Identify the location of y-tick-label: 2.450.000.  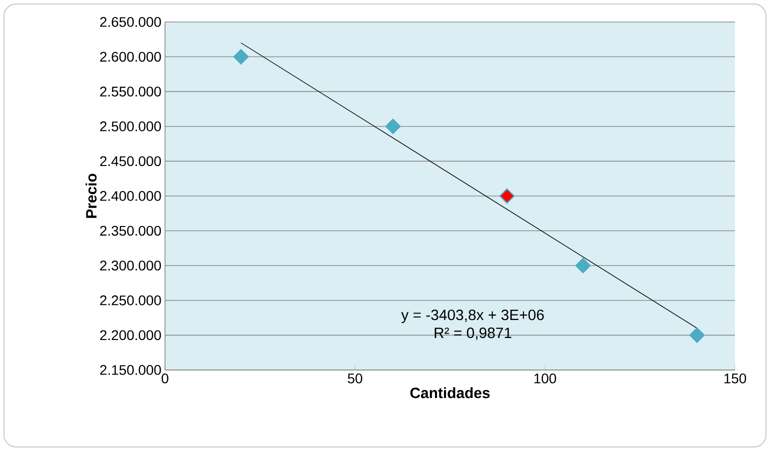
(130, 161).